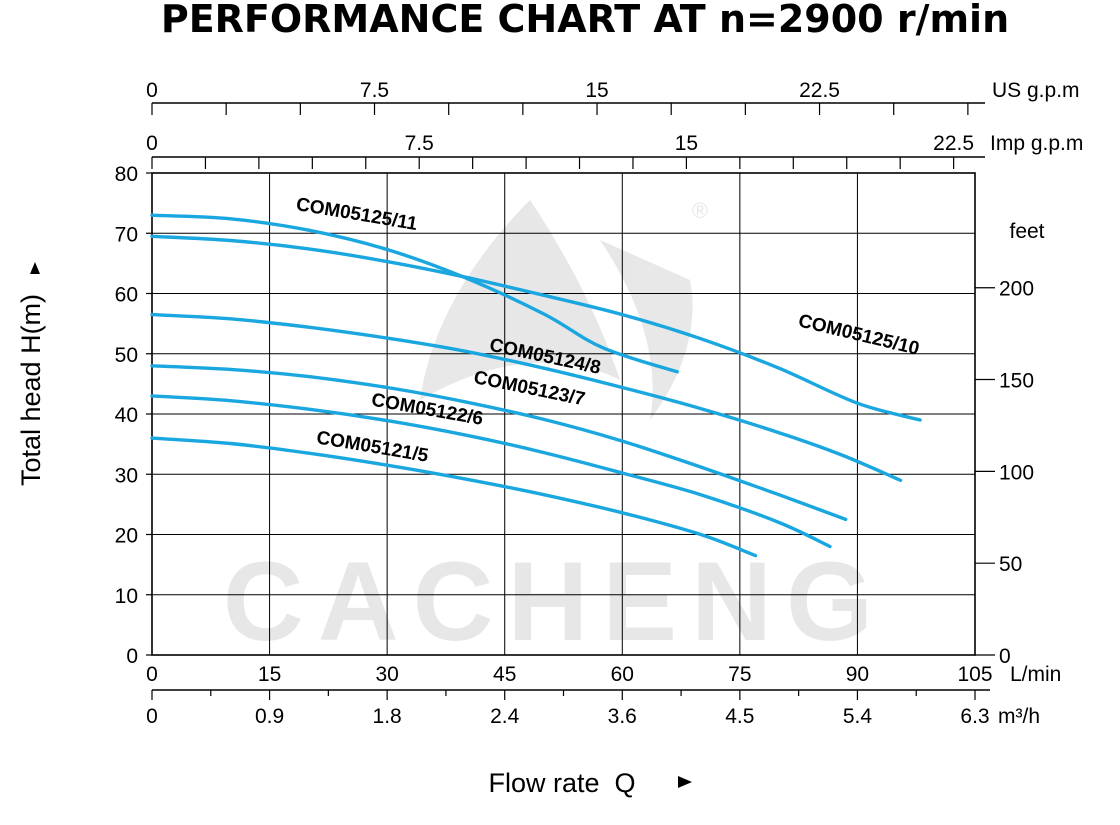  I want to click on x-axis-unit: L/min, so click(1035, 674).